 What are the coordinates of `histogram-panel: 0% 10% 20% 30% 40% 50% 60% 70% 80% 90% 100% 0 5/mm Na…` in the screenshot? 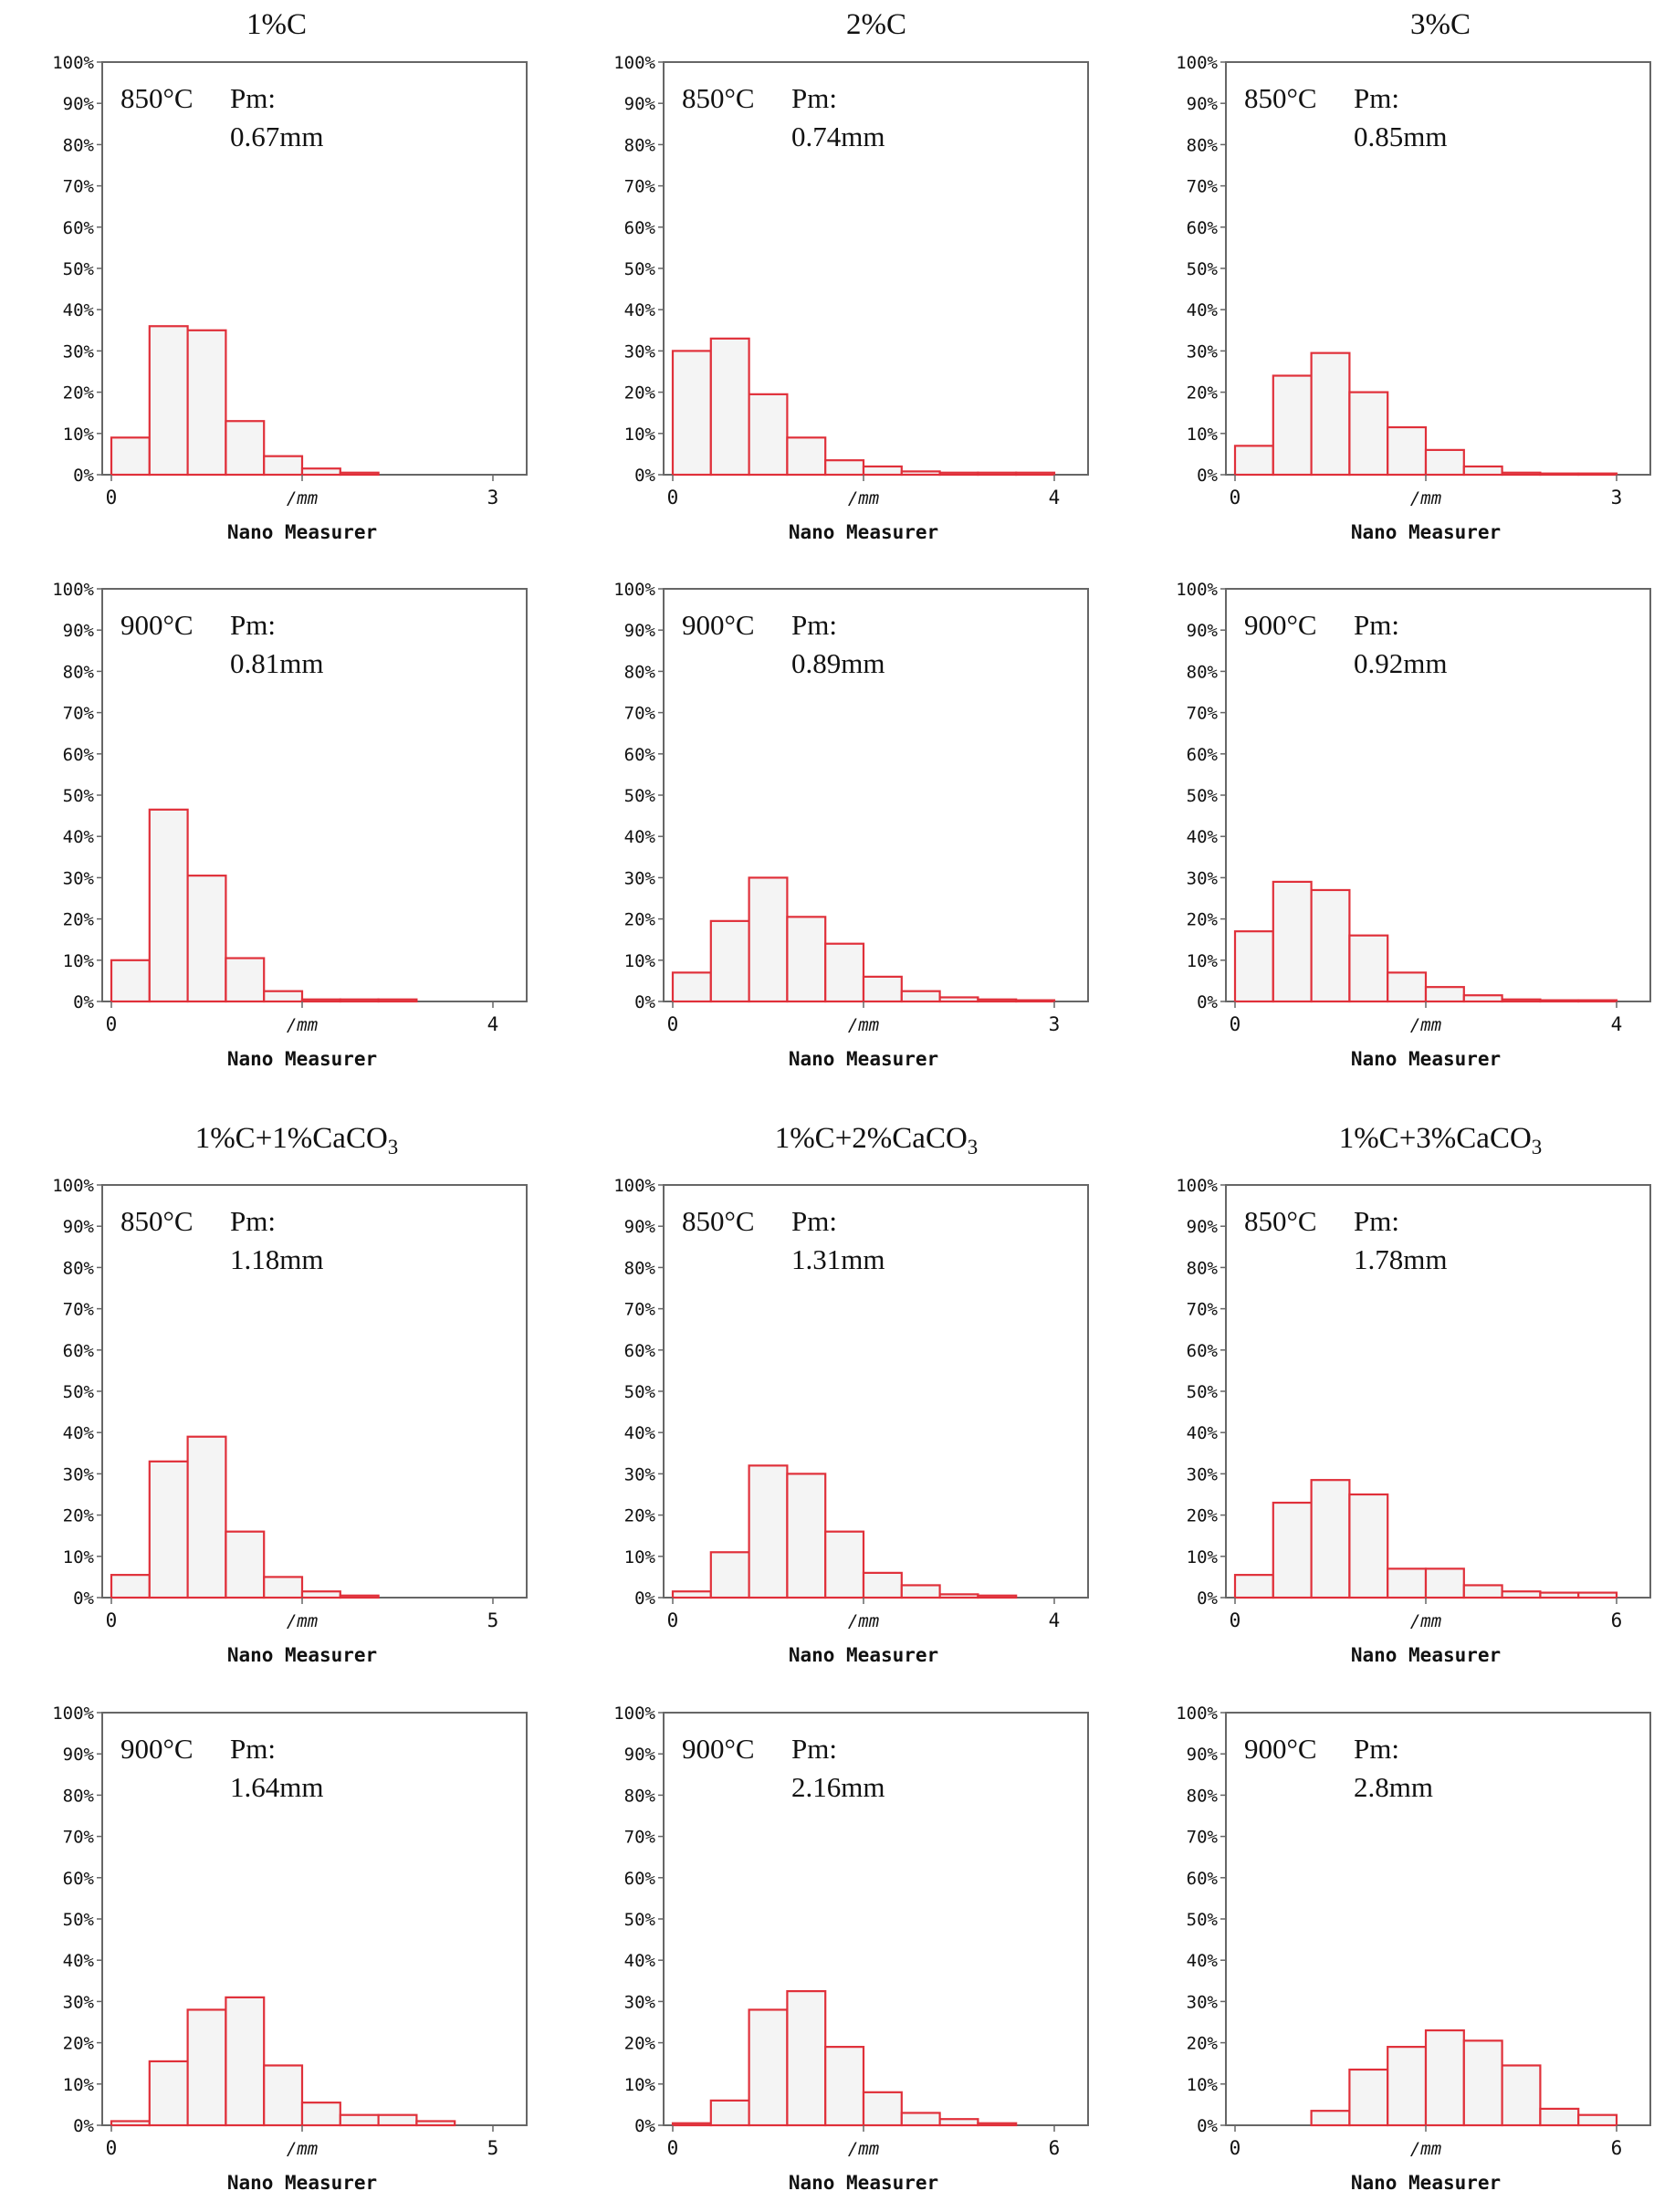 It's located at (290, 1421).